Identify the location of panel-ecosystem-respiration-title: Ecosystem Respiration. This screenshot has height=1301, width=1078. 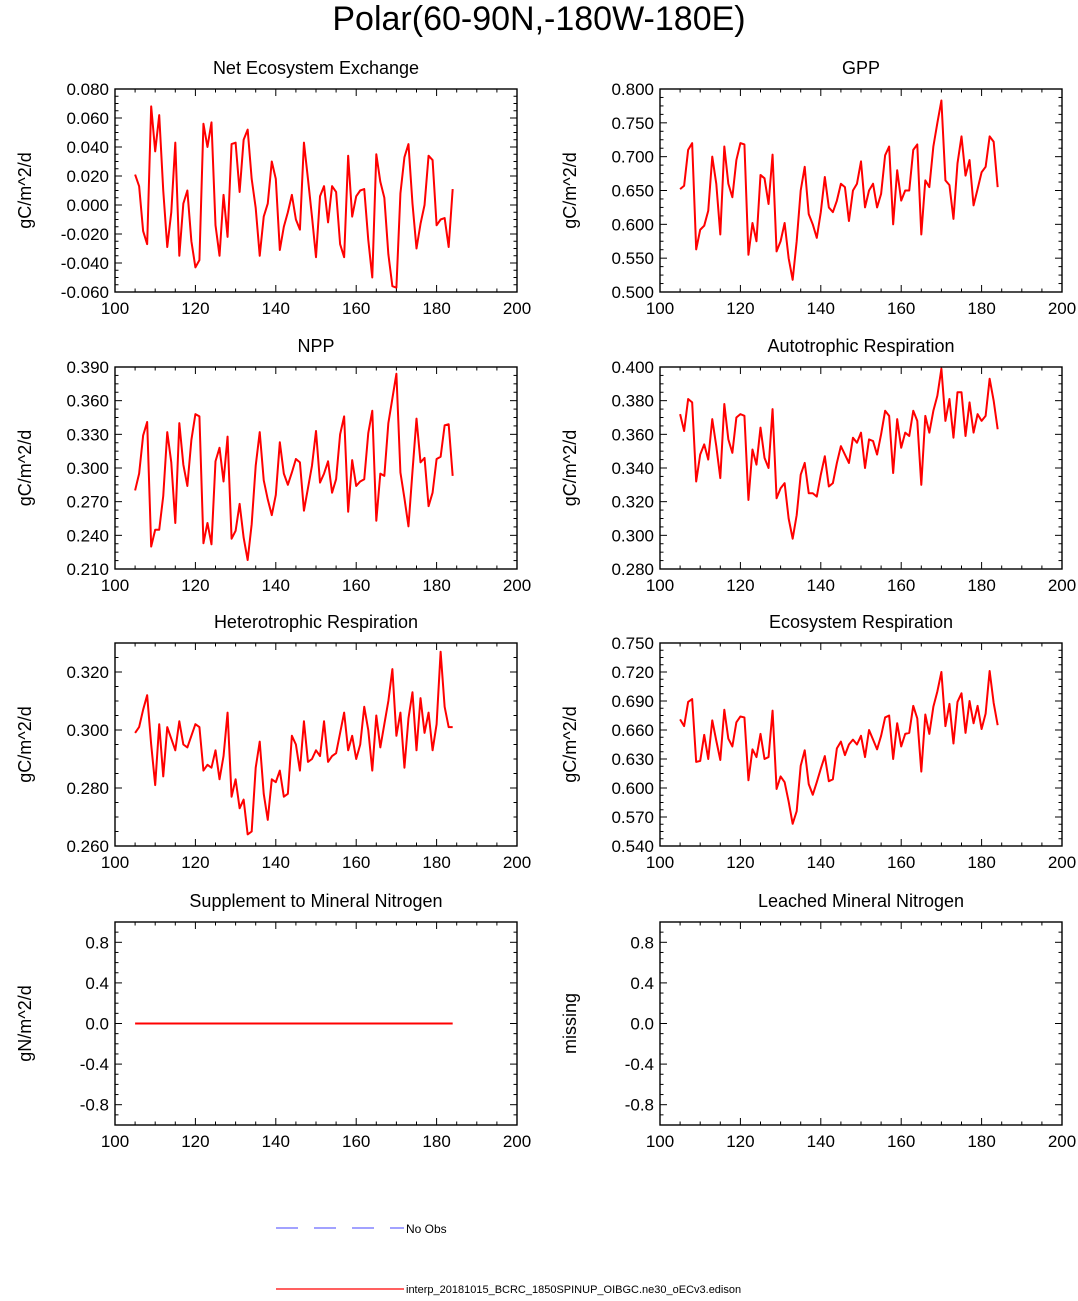
(861, 622).